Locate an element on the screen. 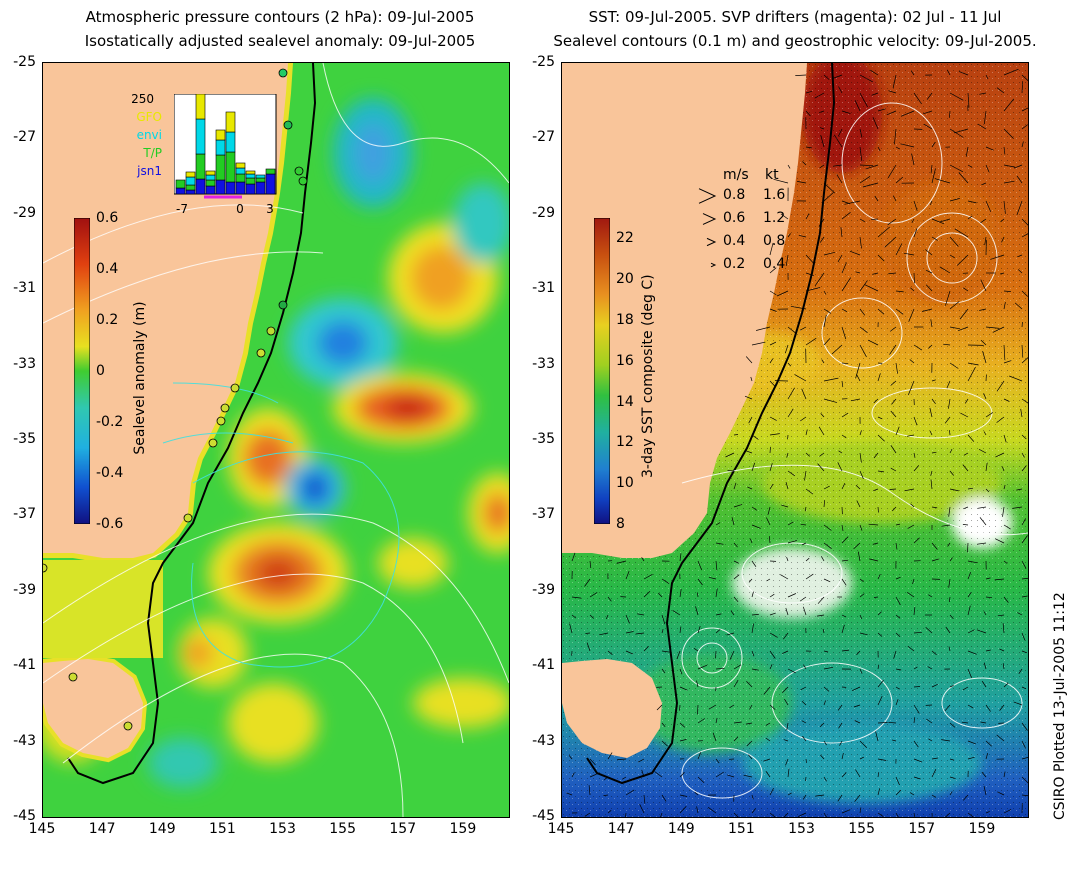  sealevel-colorbar is located at coordinates (82, 371).